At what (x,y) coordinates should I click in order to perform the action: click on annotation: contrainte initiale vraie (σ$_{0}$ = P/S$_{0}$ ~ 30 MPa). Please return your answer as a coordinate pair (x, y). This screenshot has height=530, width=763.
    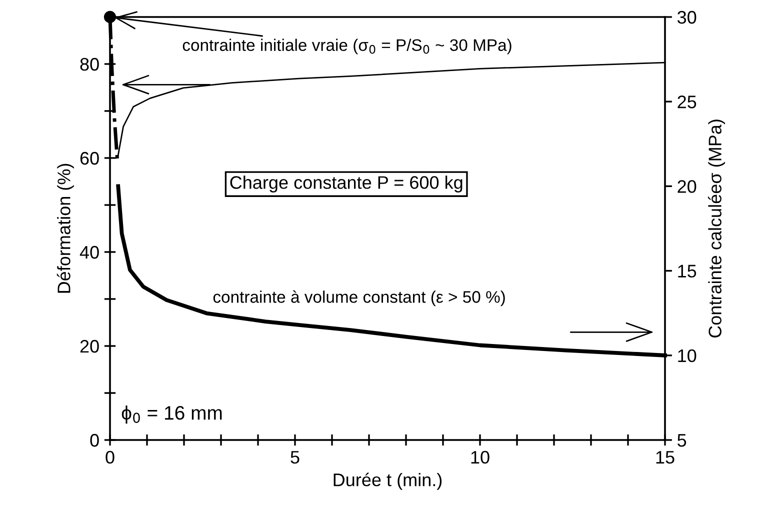
    Looking at the image, I should click on (347, 46).